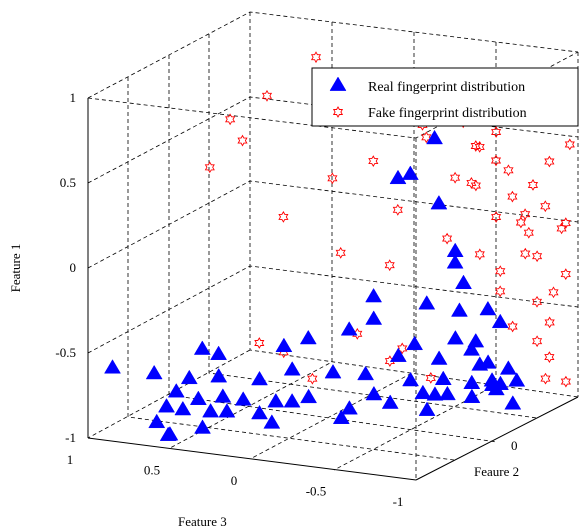  Describe the element at coordinates (73, 267) in the screenshot. I see `feature1-tick-label: 0` at that location.